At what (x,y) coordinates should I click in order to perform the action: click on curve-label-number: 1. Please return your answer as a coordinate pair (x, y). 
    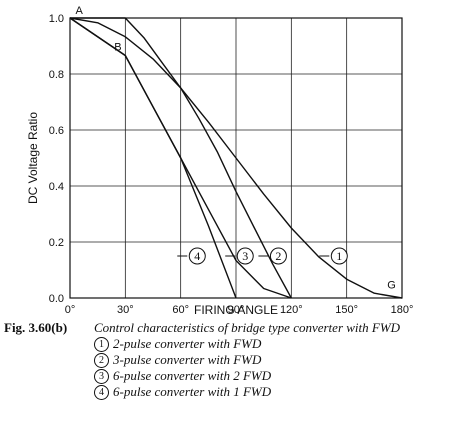
    Looking at the image, I should click on (339, 256).